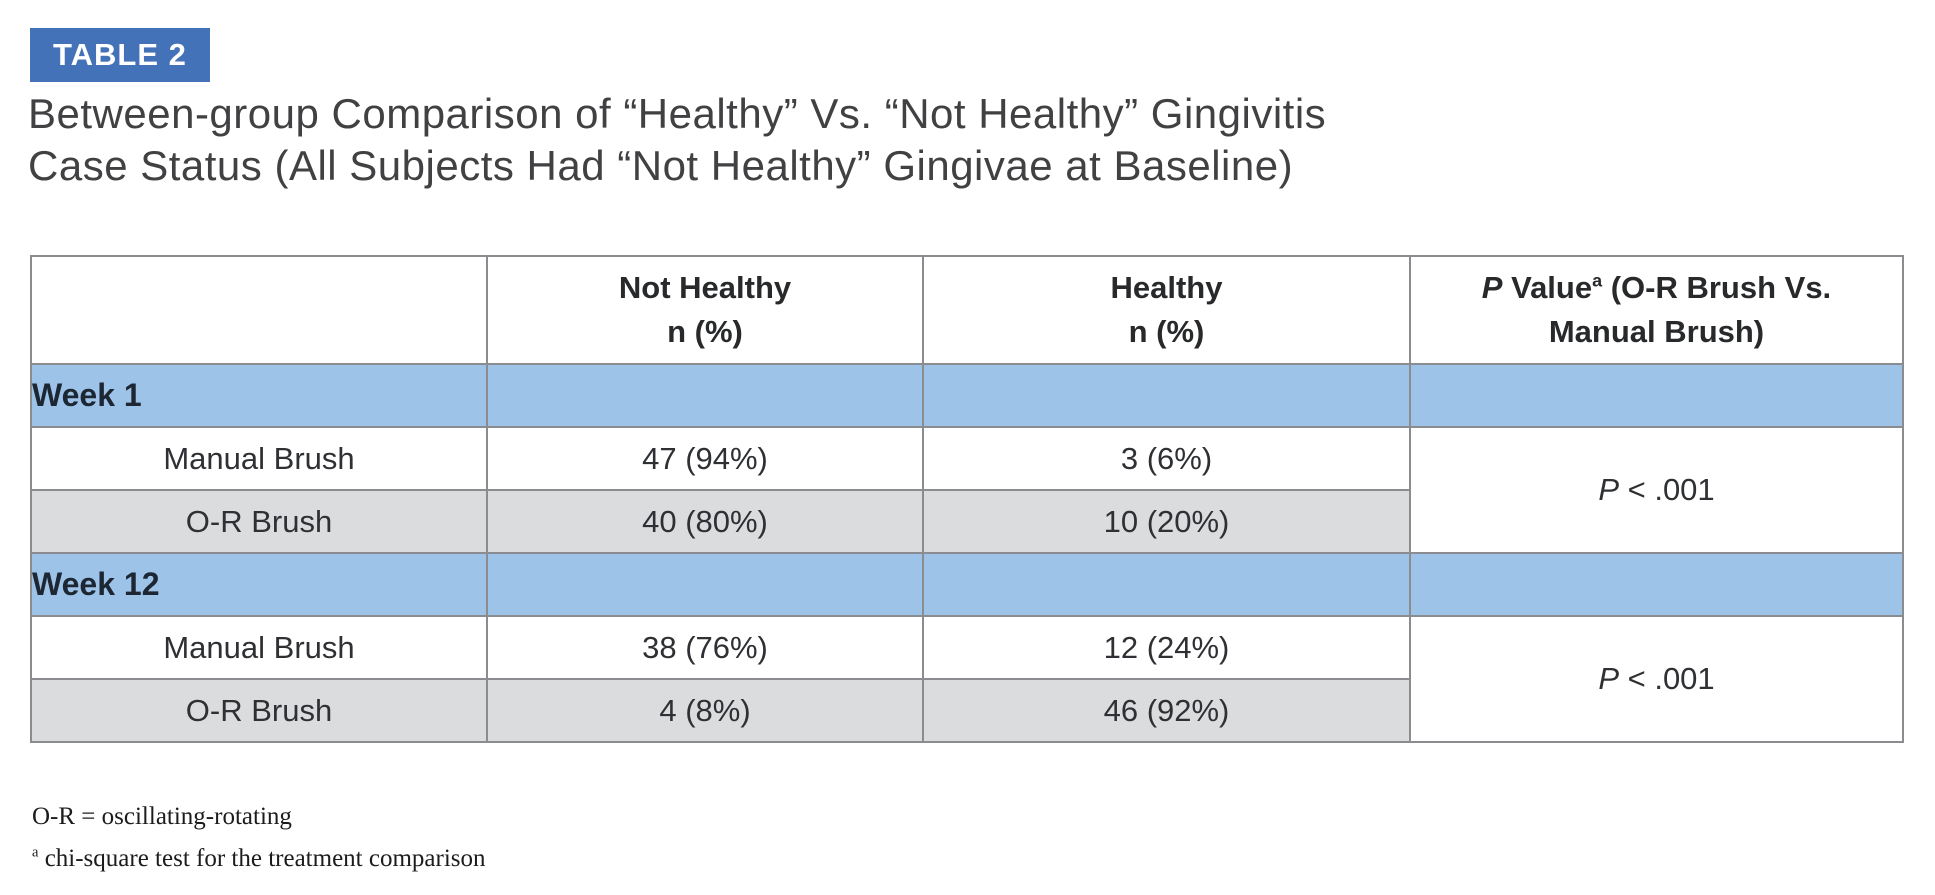  Describe the element at coordinates (162, 816) in the screenshot. I see `footnote-abbreviation: O-R = oscillating-rotating` at that location.